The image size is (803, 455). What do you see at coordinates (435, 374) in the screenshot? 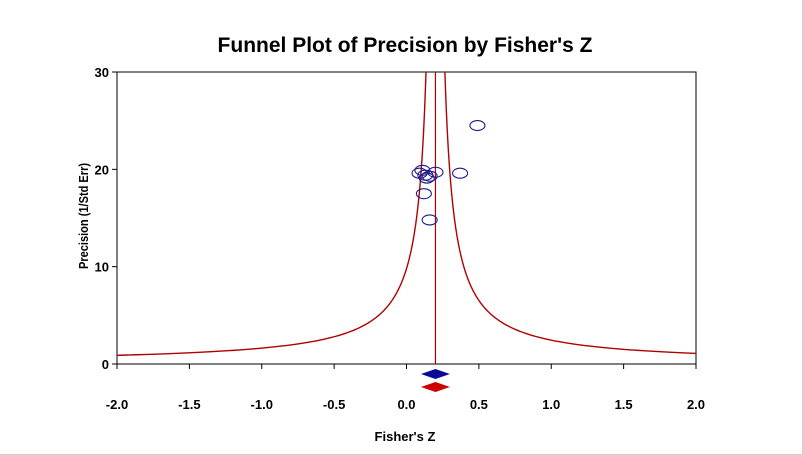
I see `summary-diamond-blue` at bounding box center [435, 374].